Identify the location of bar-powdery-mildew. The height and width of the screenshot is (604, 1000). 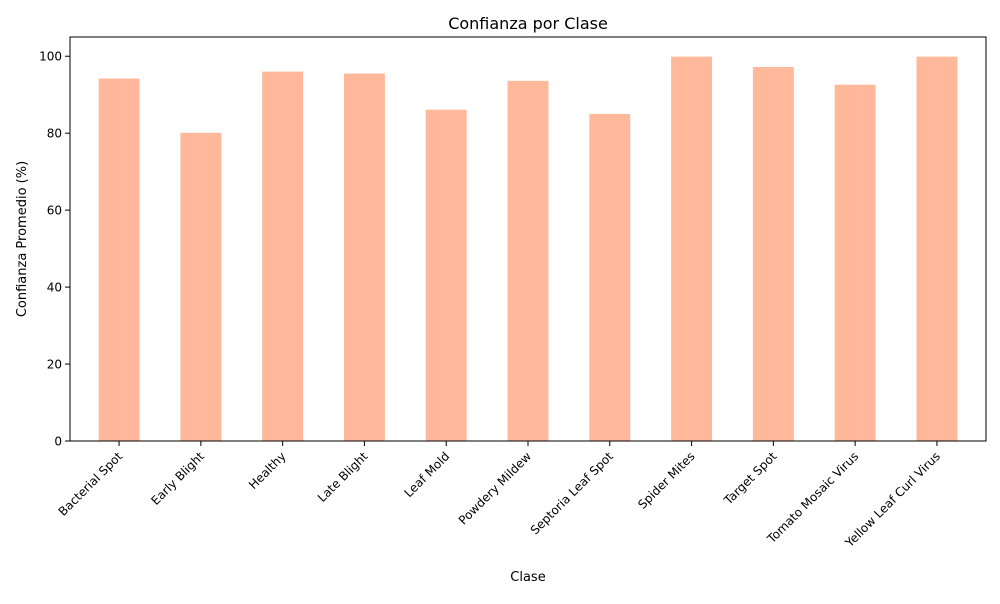
(528, 261).